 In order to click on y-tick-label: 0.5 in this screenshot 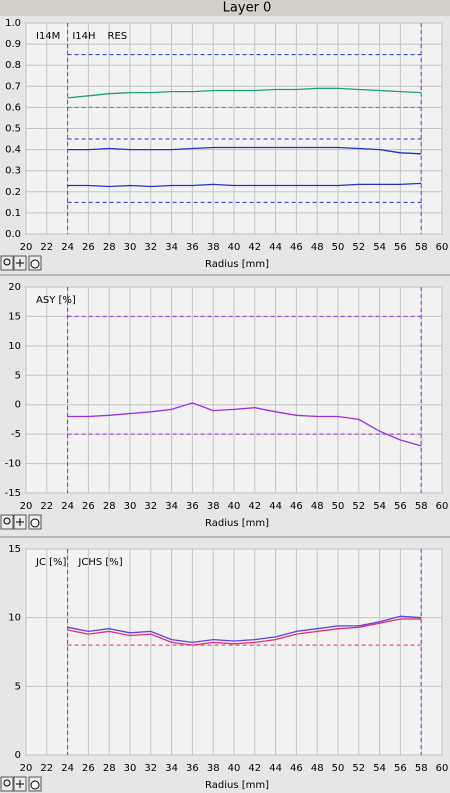, I will do `click(13, 129)`.